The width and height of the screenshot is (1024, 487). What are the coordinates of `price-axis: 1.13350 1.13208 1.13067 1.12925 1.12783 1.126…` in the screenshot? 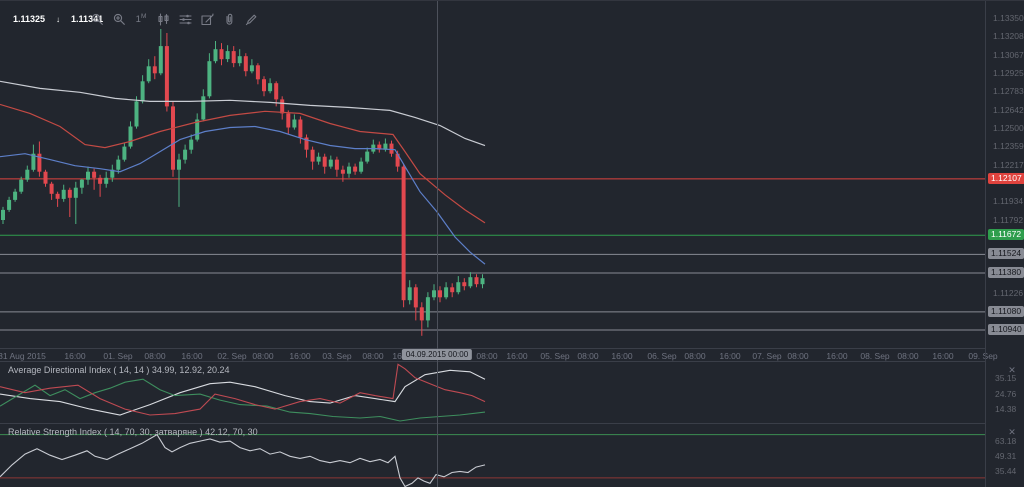 It's located at (1004, 244).